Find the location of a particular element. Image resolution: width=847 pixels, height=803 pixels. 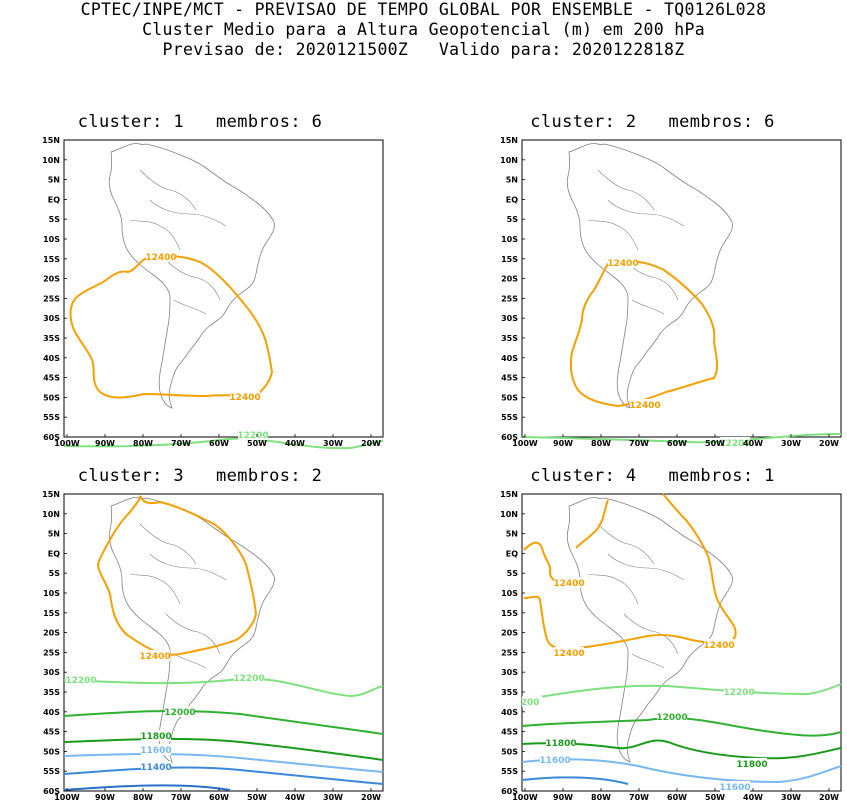

contour-label: 200 is located at coordinates (530, 703).